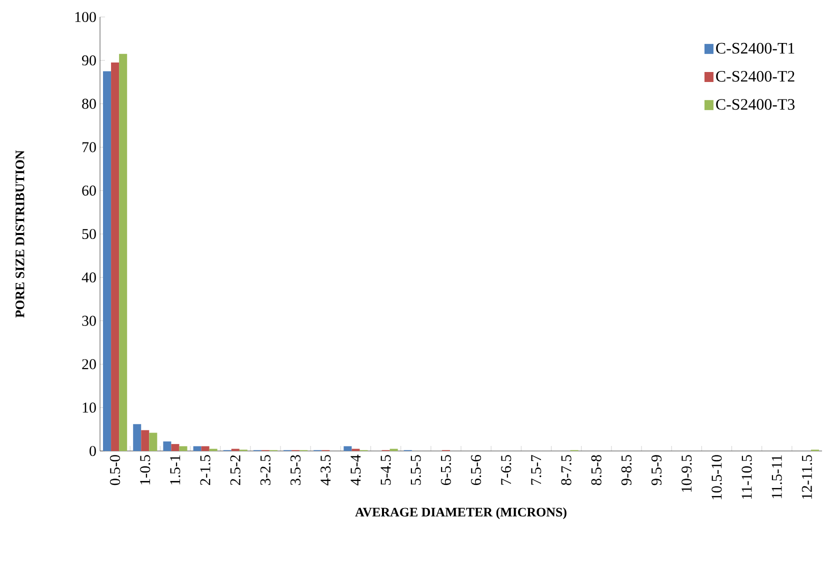 The height and width of the screenshot is (576, 823). What do you see at coordinates (89, 321) in the screenshot?
I see `y-tick-label: 30` at bounding box center [89, 321].